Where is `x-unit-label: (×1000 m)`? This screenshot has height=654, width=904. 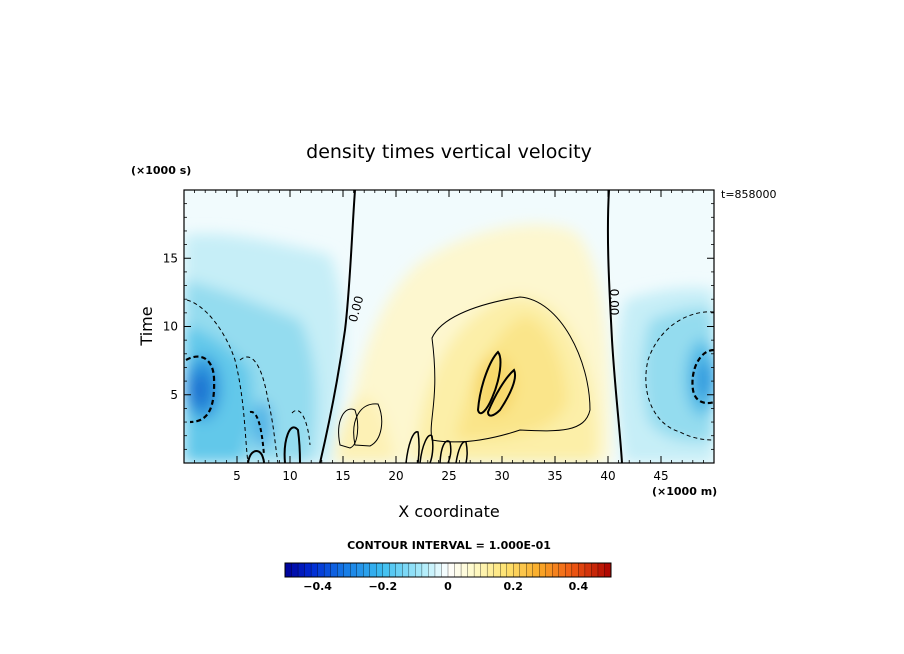 x-unit-label: (×1000 m) is located at coordinates (684, 491).